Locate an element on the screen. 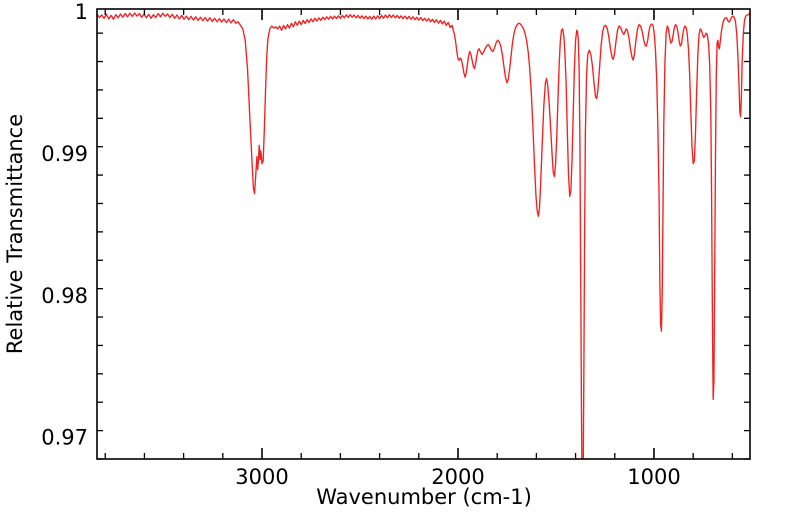 This screenshot has height=516, width=799. y-tick-label: 0.97 is located at coordinates (64, 438).